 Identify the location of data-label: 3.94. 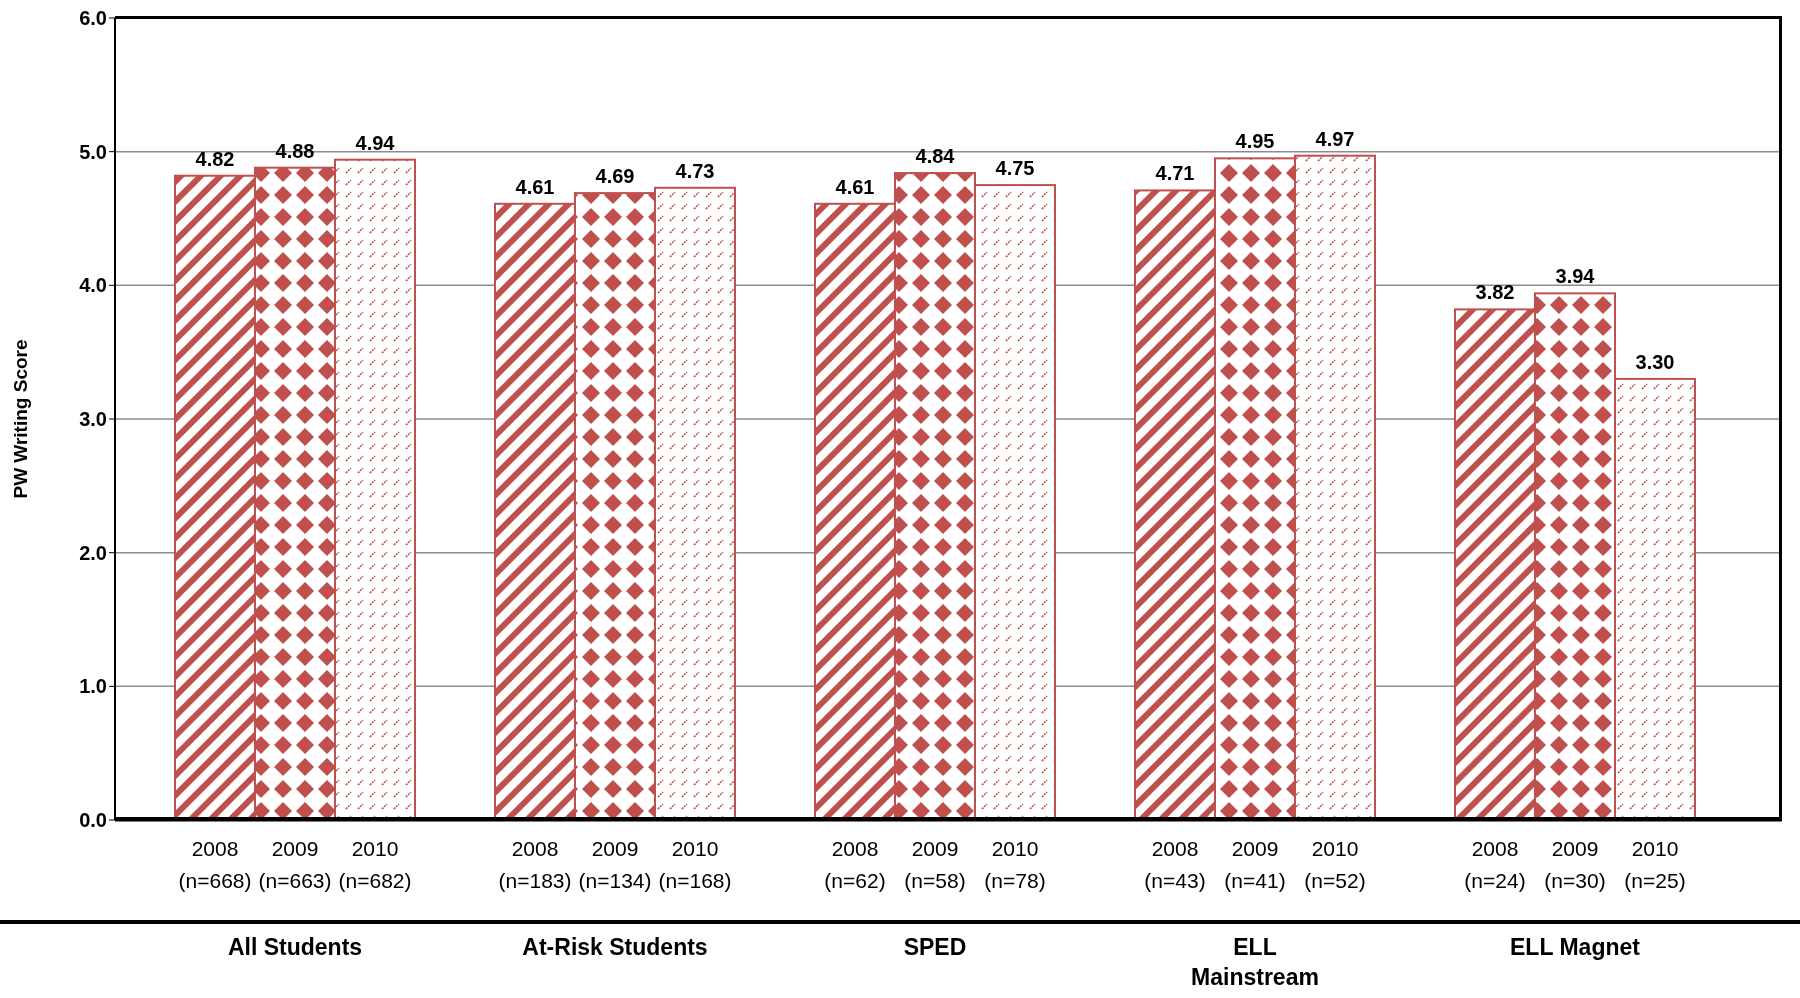
(1575, 276).